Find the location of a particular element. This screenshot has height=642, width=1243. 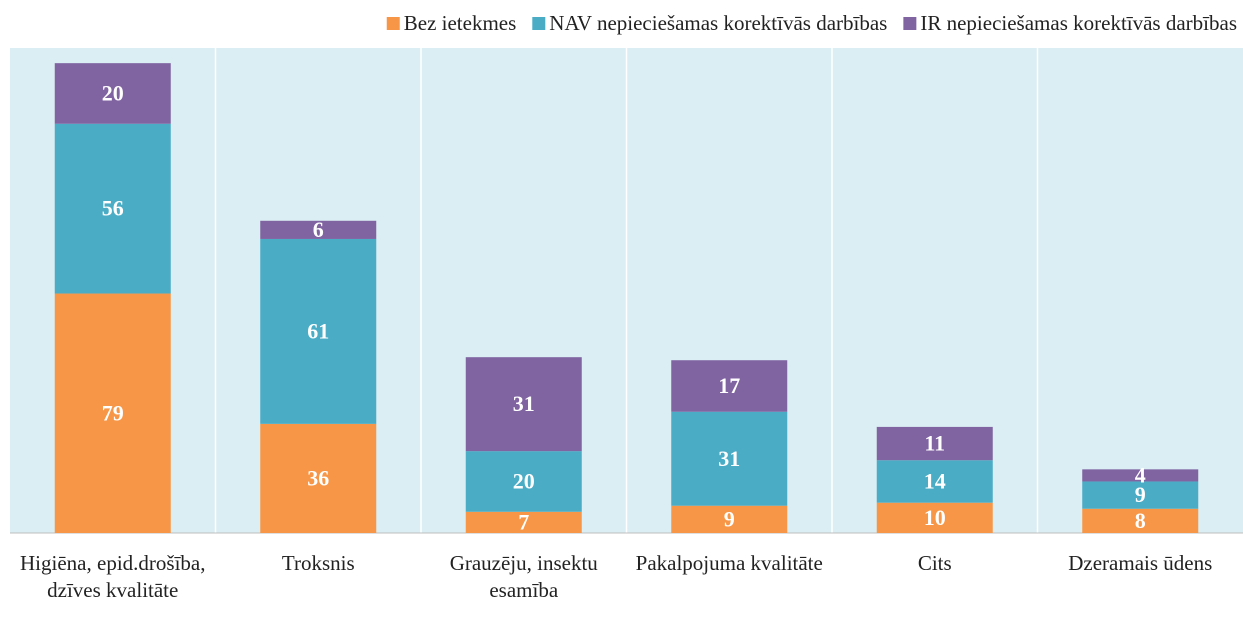

data-label: 17 is located at coordinates (729, 385).